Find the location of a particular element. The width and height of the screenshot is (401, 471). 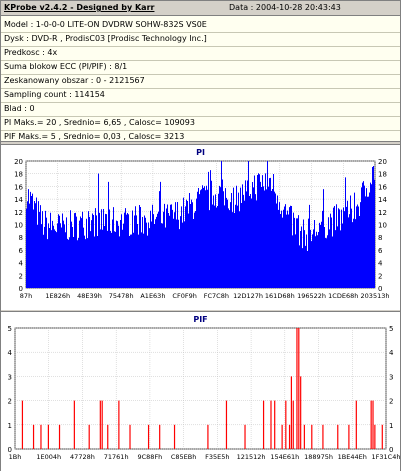

x-tick-label: 121512h is located at coordinates (251, 457).